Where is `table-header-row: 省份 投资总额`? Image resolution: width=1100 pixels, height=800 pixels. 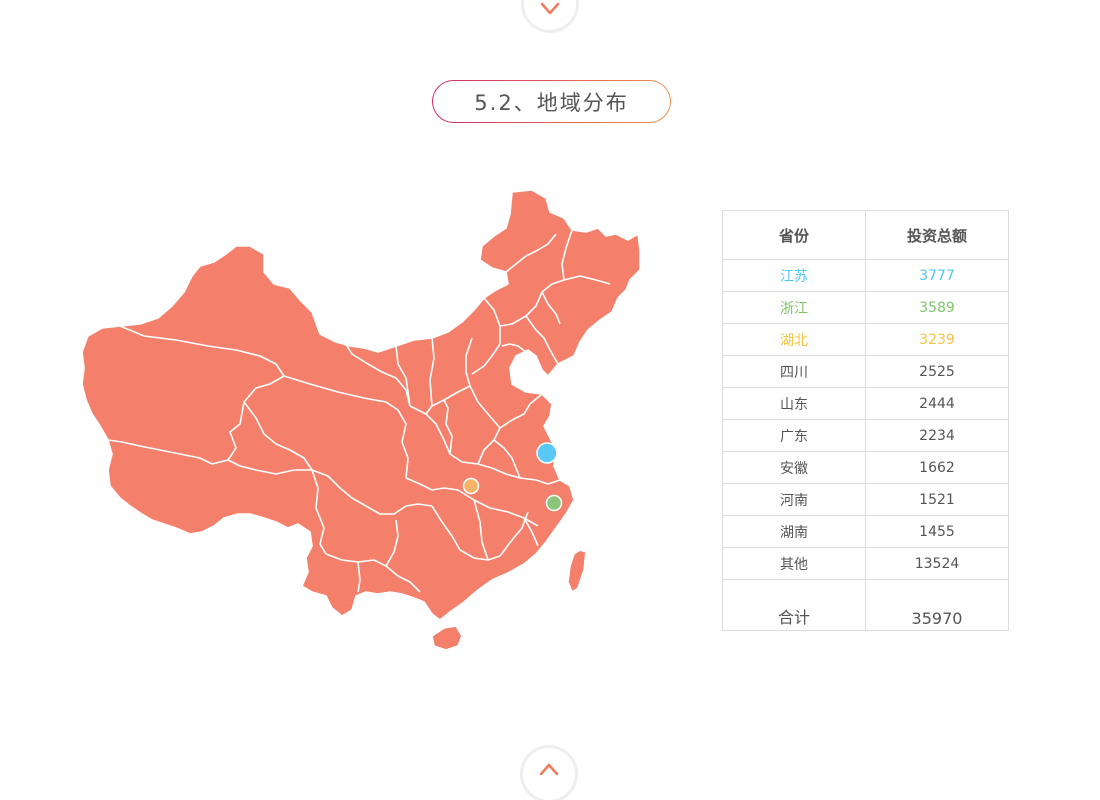
table-header-row: 省份 投资总额 is located at coordinates (865, 235).